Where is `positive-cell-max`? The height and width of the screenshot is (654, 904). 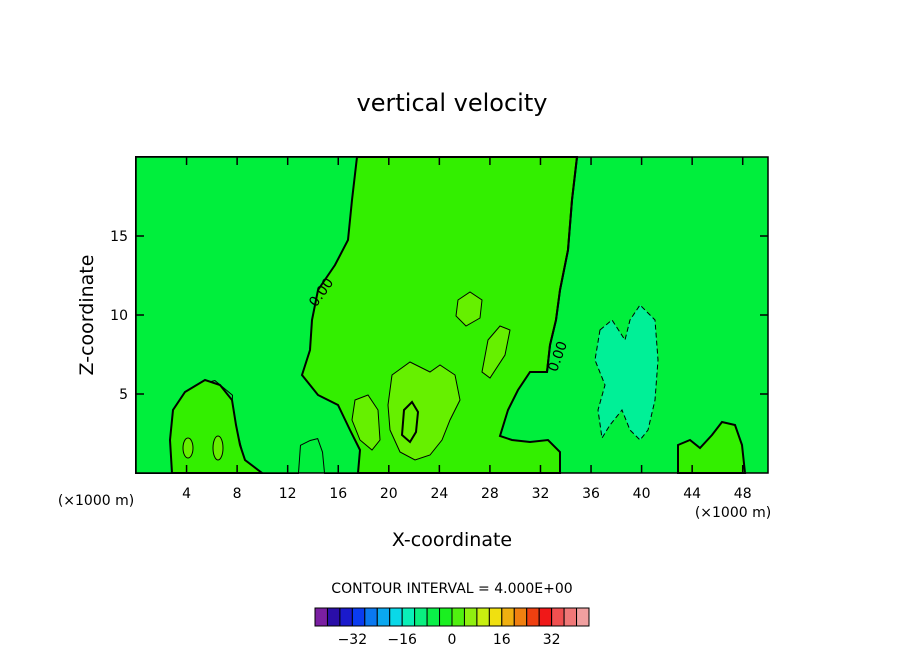
positive-cell-max is located at coordinates (410, 422).